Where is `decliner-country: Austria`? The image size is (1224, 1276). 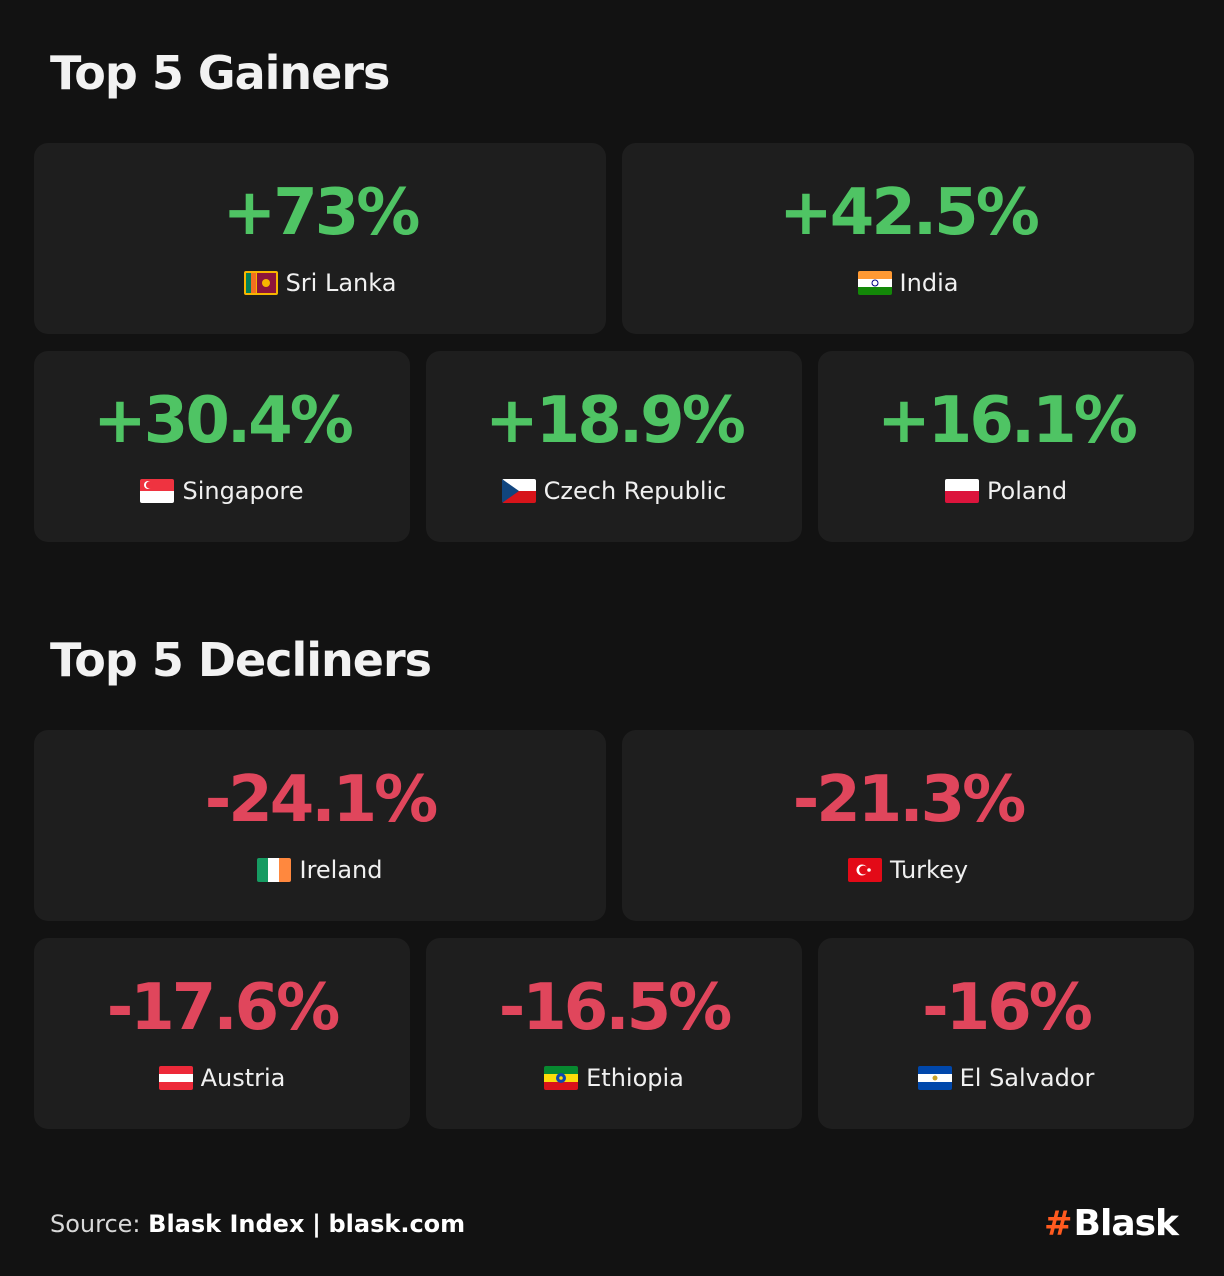 decliner-country: Austria is located at coordinates (222, 1078).